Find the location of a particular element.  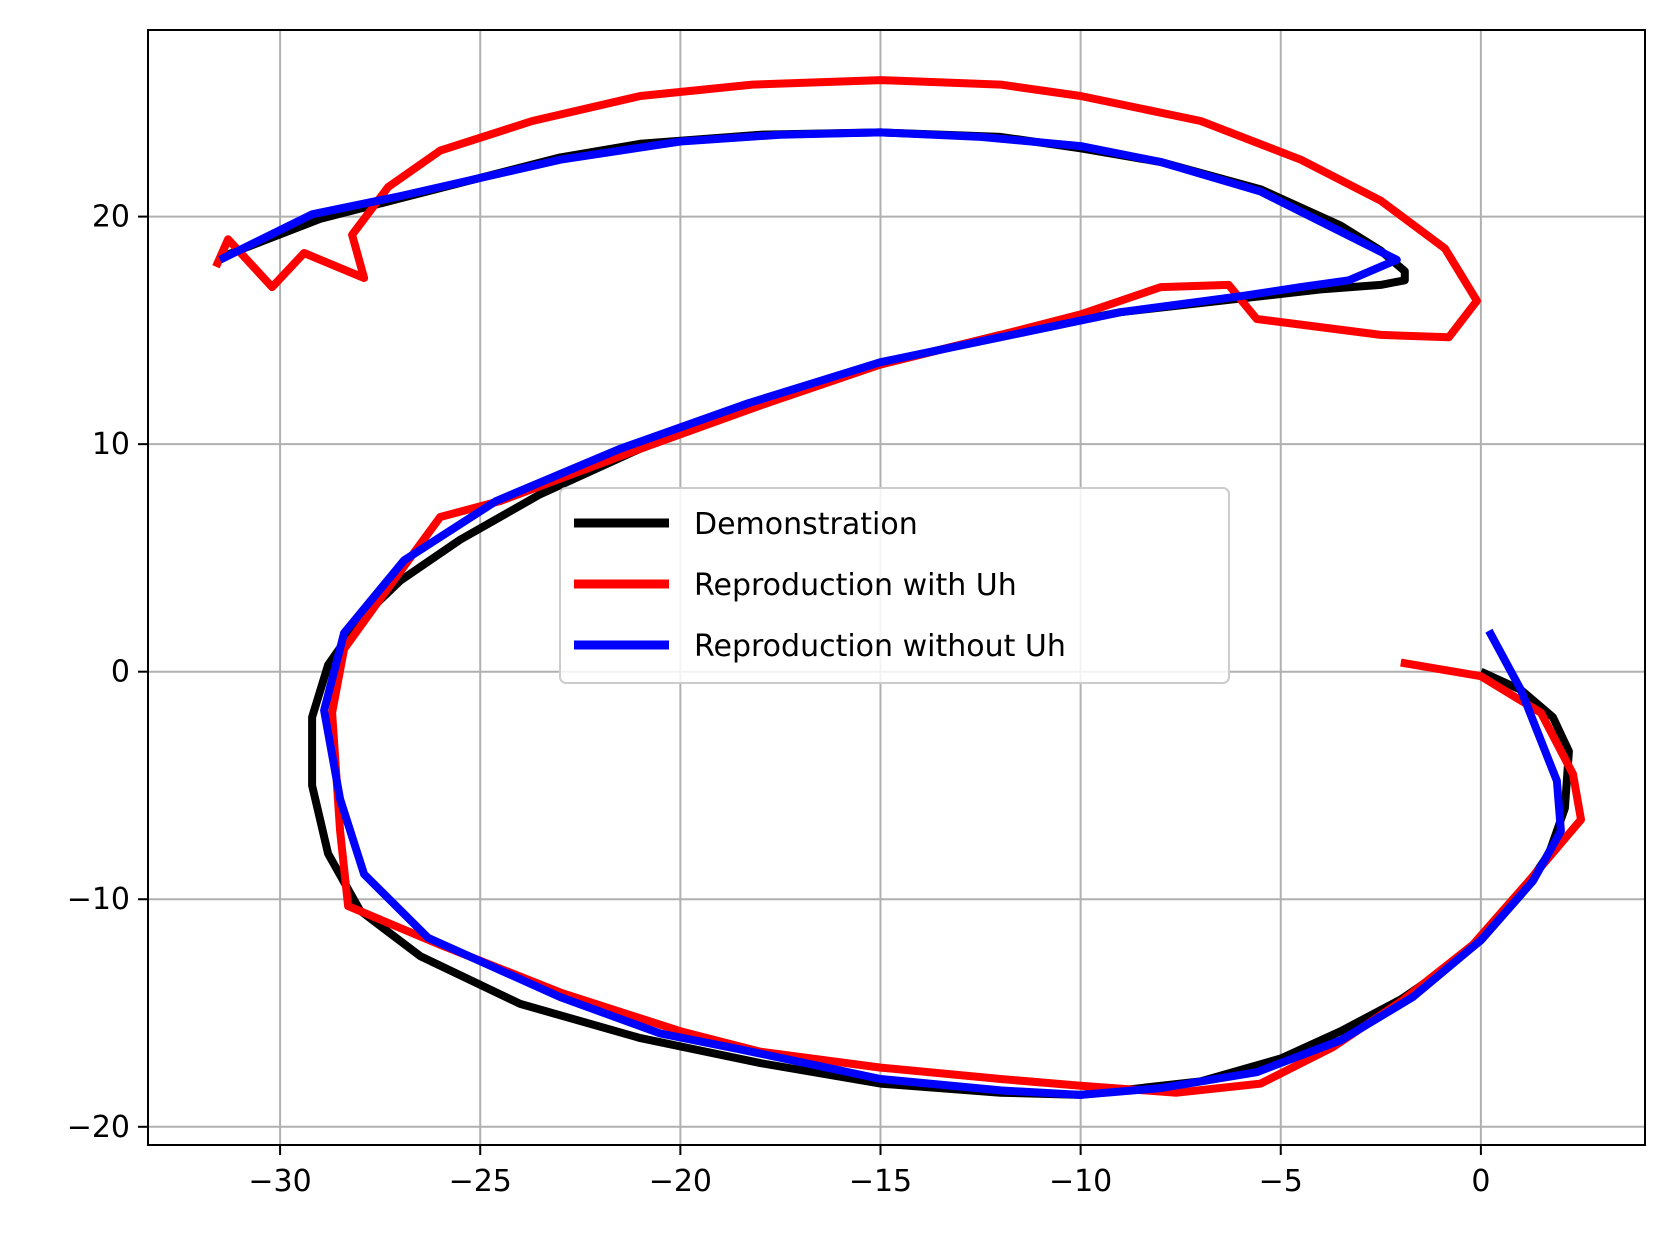

y-tick-label: −20 is located at coordinates (98, 1127).